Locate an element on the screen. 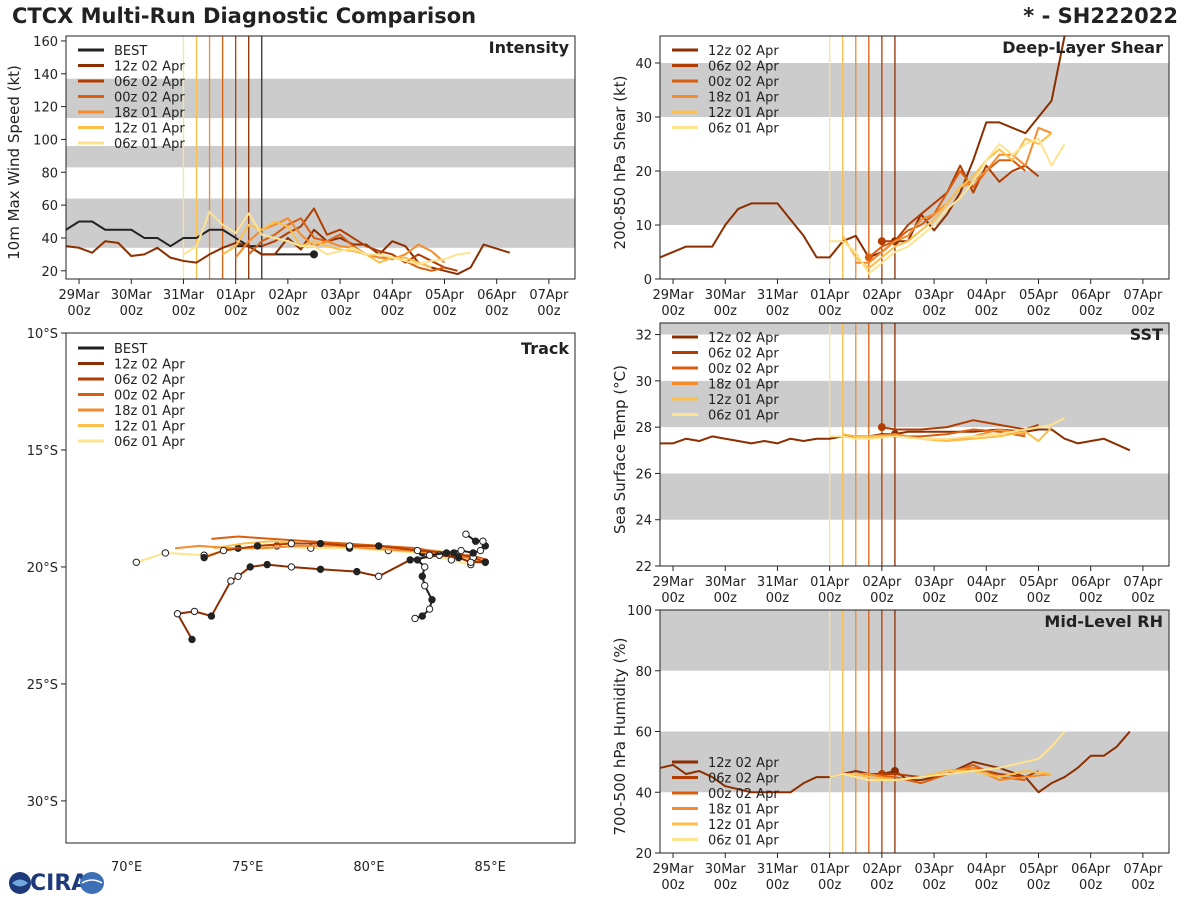 The image size is (1200, 900). y-tick-label: 0 is located at coordinates (648, 280).